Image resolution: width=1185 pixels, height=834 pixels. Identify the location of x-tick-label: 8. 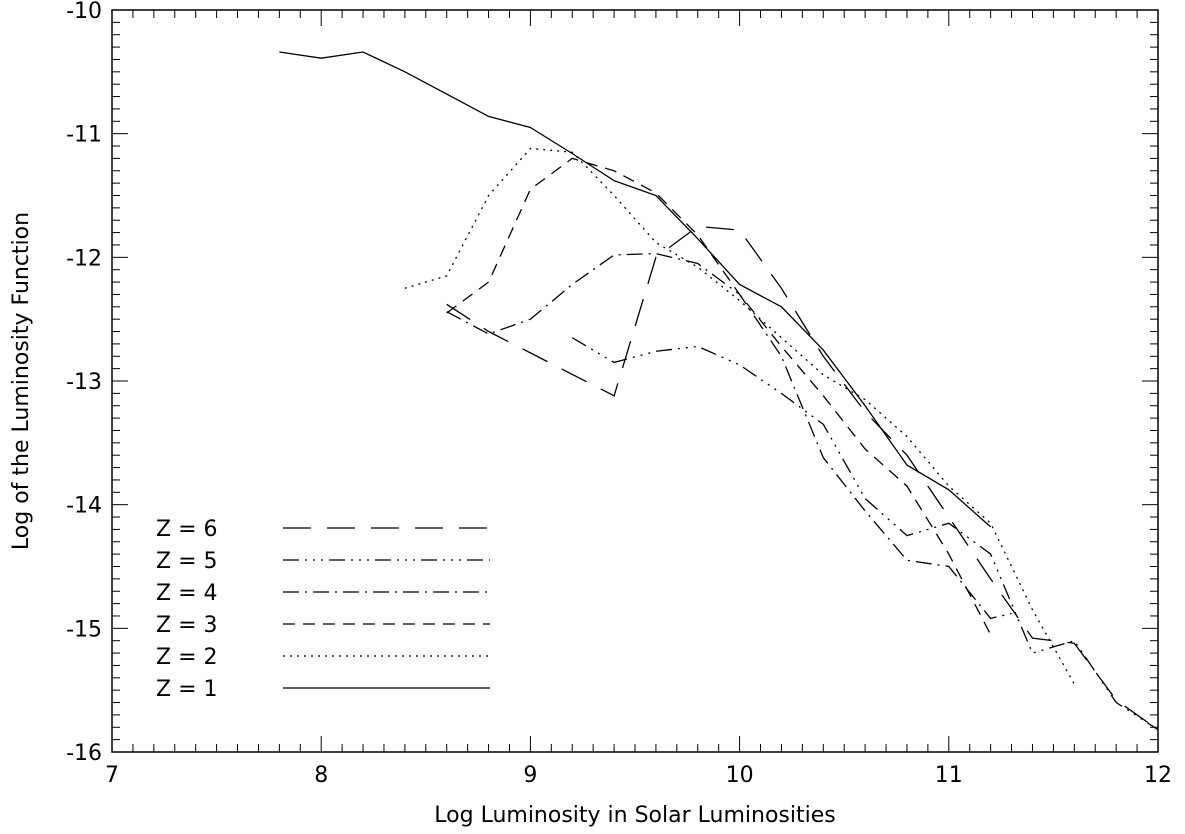
(321, 775).